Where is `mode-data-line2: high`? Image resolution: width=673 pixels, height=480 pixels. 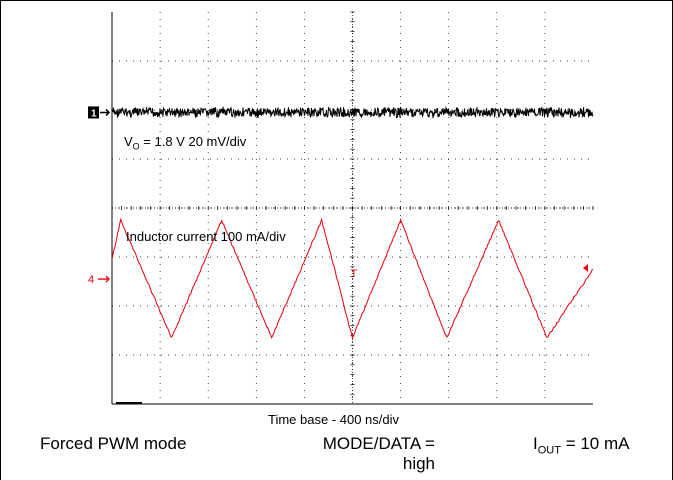
mode-data-line2: high is located at coordinates (418, 463).